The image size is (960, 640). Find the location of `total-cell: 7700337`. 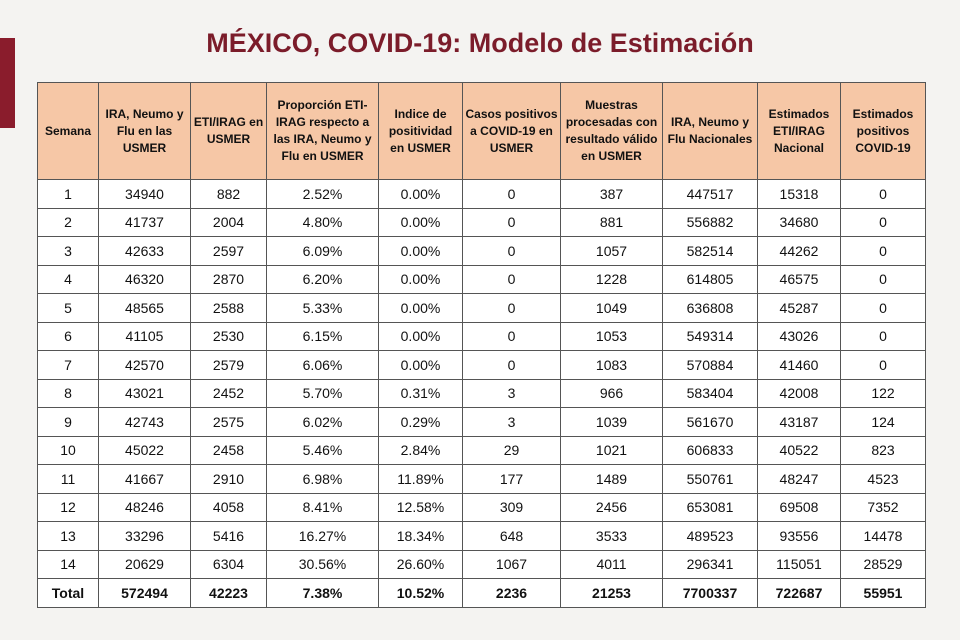

total-cell: 7700337 is located at coordinates (710, 593).